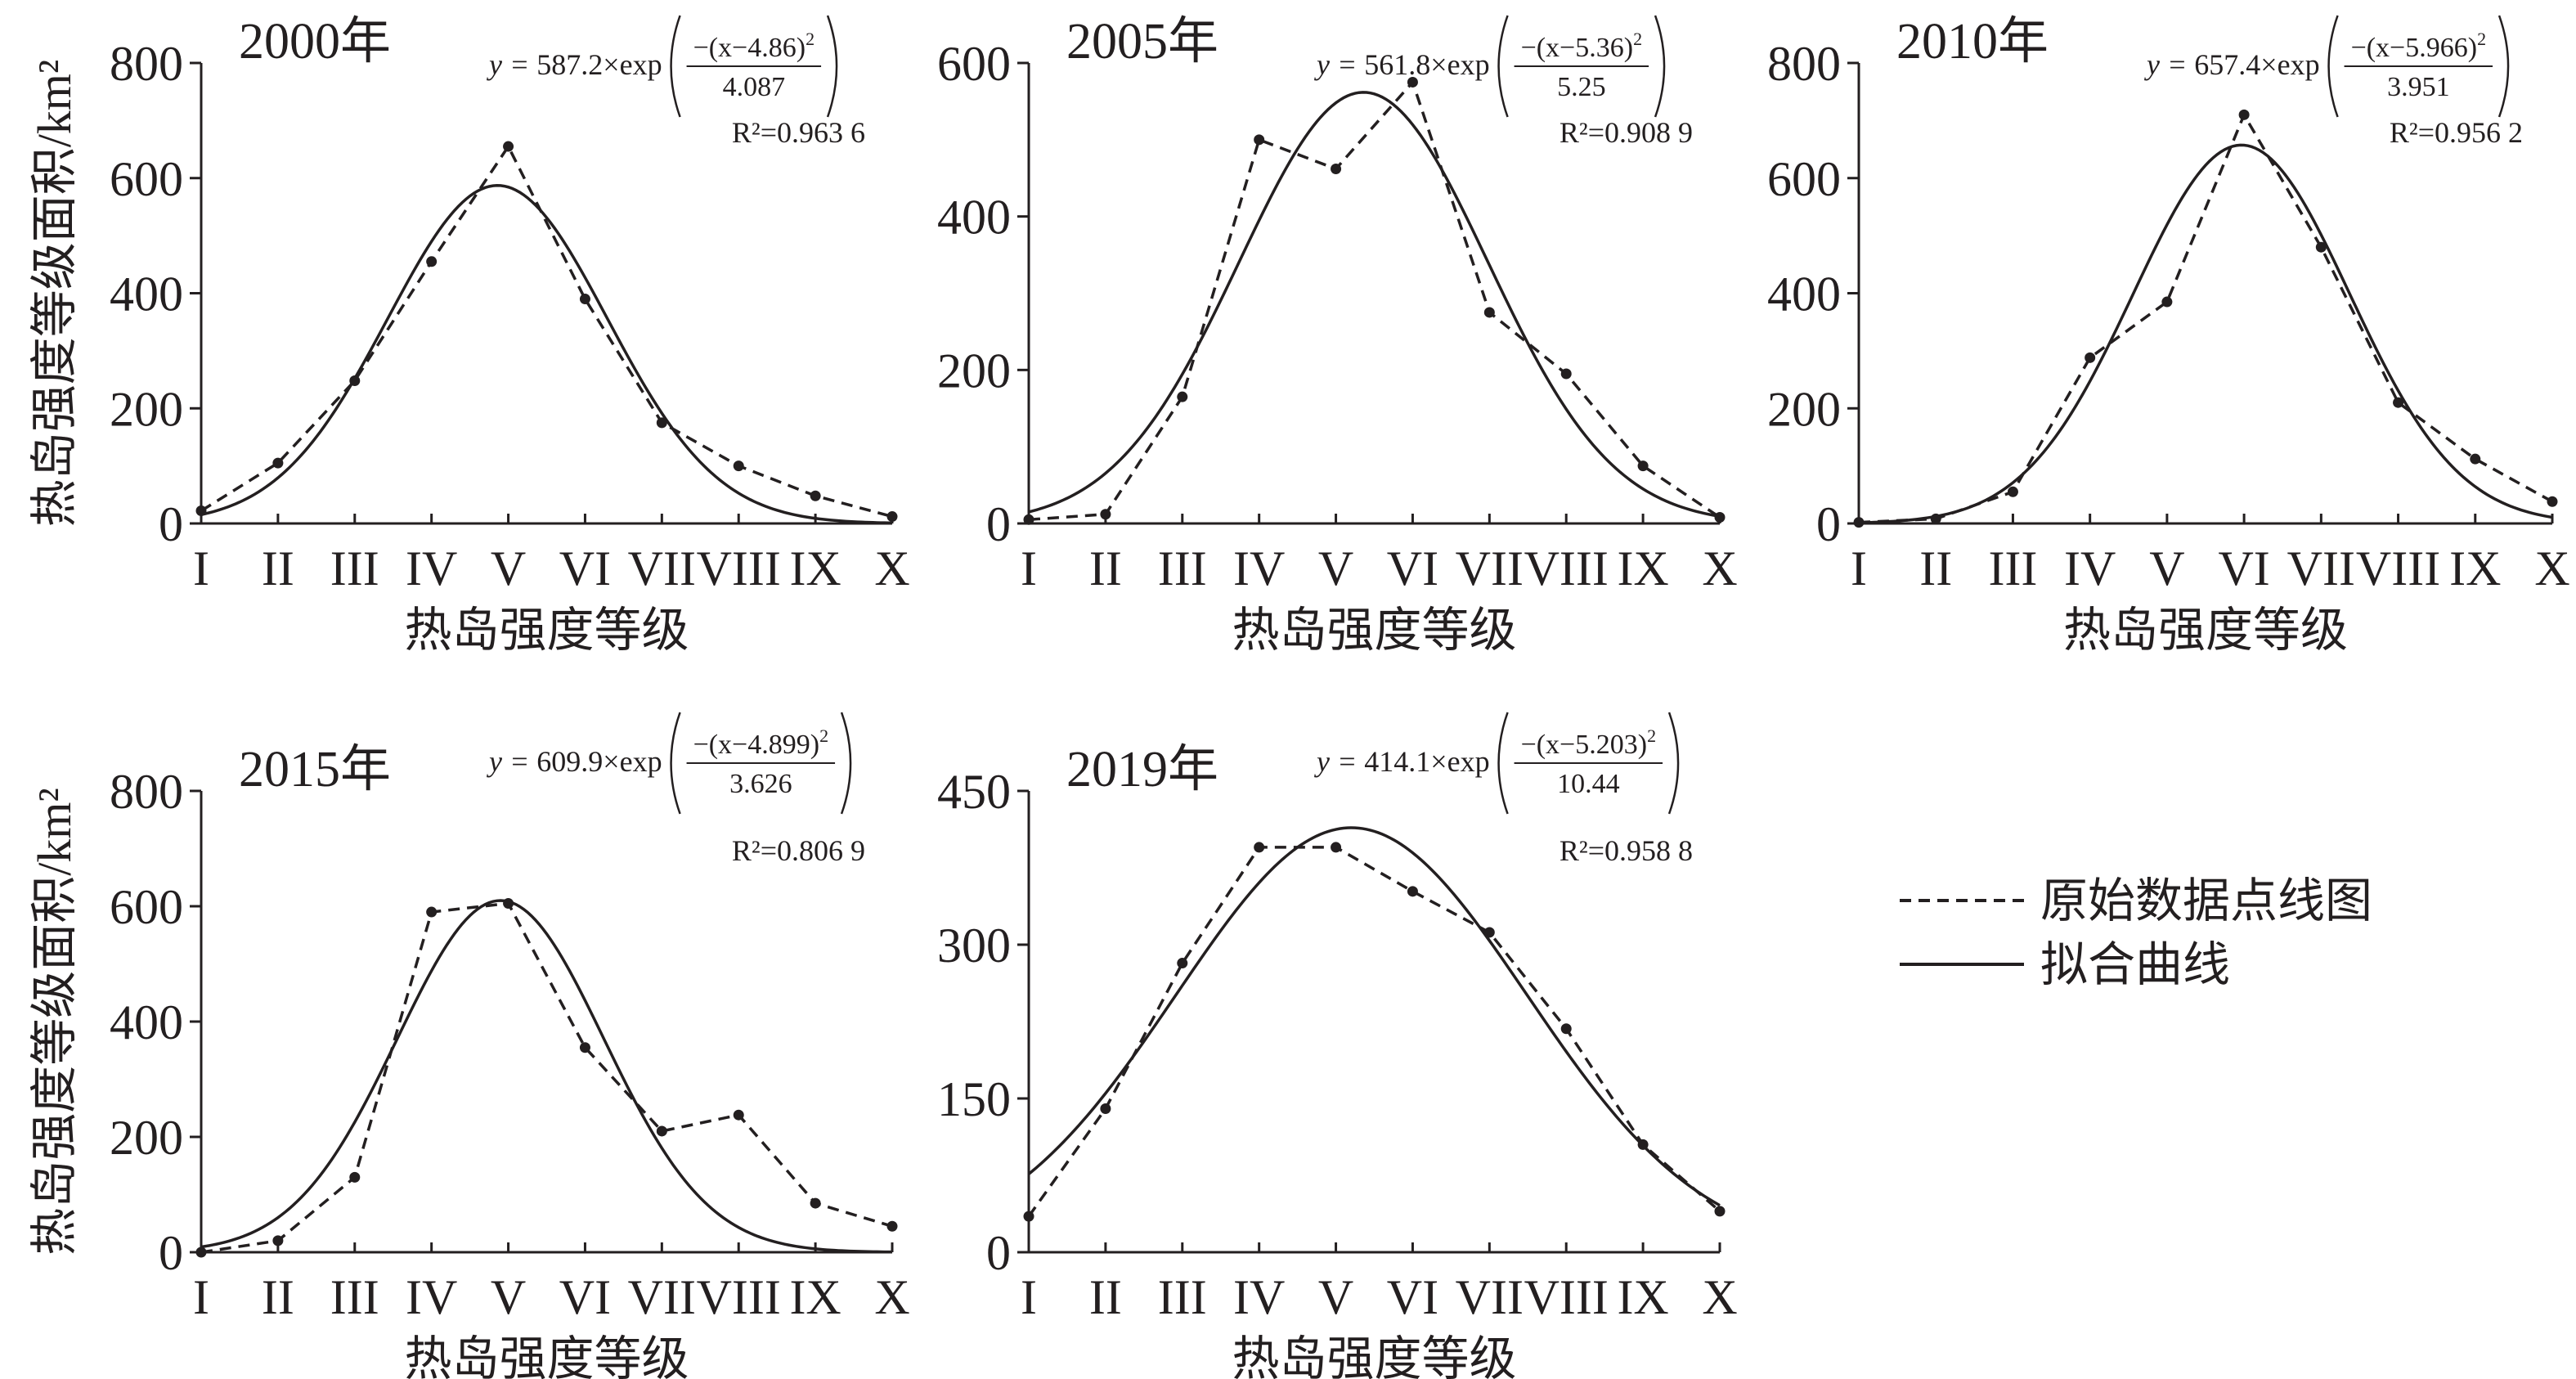 The height and width of the screenshot is (1379, 2576). What do you see at coordinates (1804, 294) in the screenshot?
I see `y-tick-label: 400` at bounding box center [1804, 294].